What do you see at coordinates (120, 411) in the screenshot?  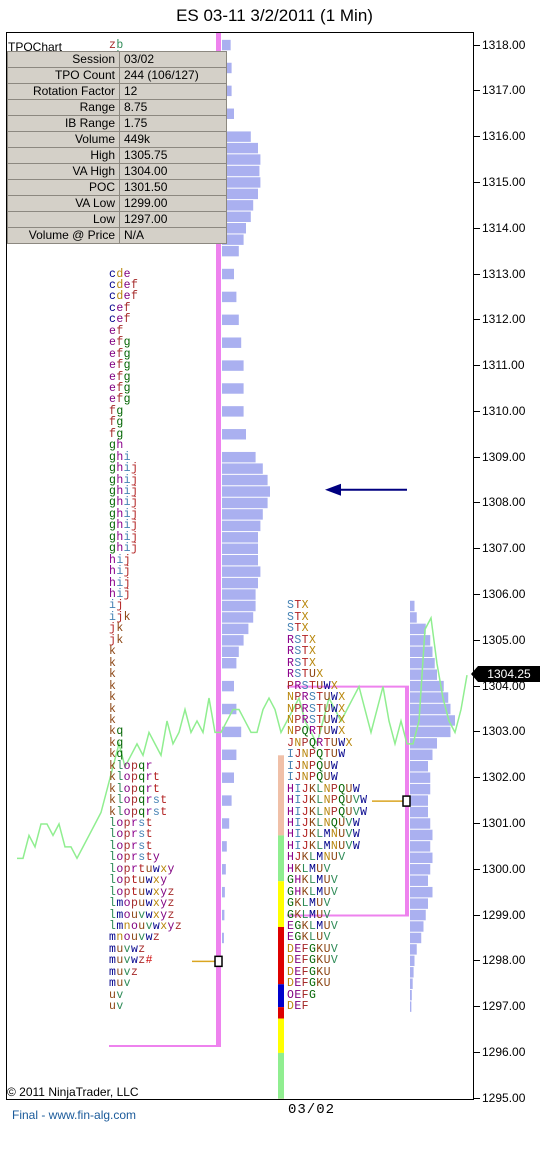 I see `tpo-letter: g` at bounding box center [120, 411].